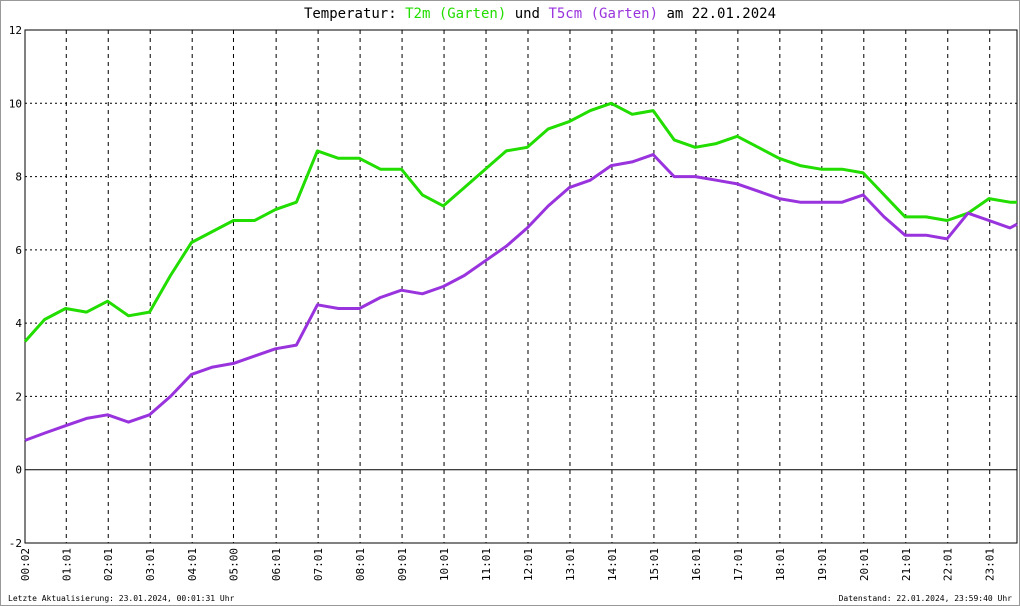  Describe the element at coordinates (150, 564) in the screenshot. I see `x-tick-label: 03:01` at that location.